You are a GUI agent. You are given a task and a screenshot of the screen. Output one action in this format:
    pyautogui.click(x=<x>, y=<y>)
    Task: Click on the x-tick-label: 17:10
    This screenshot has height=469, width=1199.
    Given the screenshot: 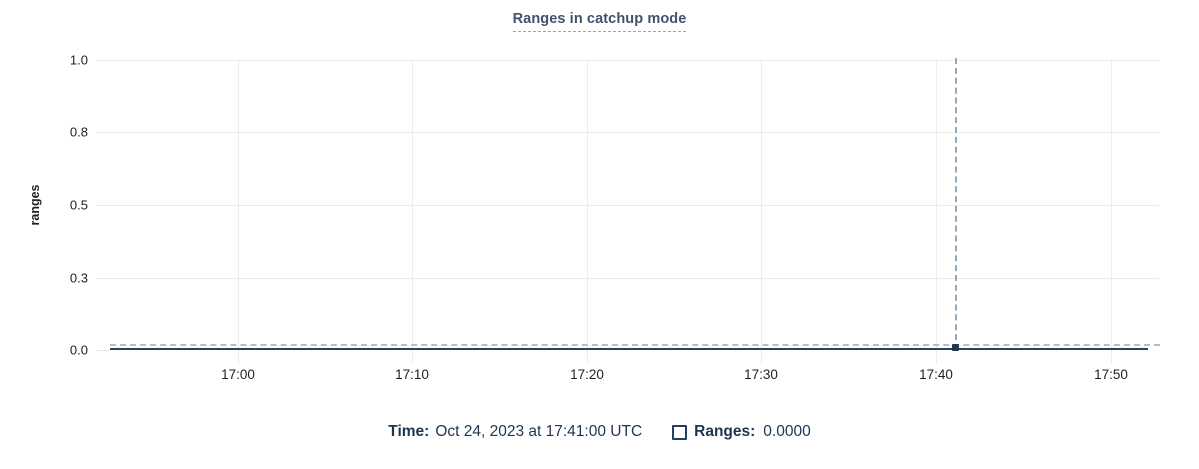 What is the action you would take?
    pyautogui.click(x=412, y=374)
    